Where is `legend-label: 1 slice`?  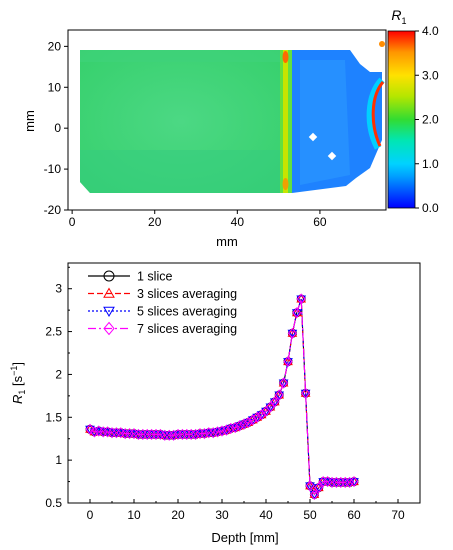
legend-label: 1 slice is located at coordinates (154, 277).